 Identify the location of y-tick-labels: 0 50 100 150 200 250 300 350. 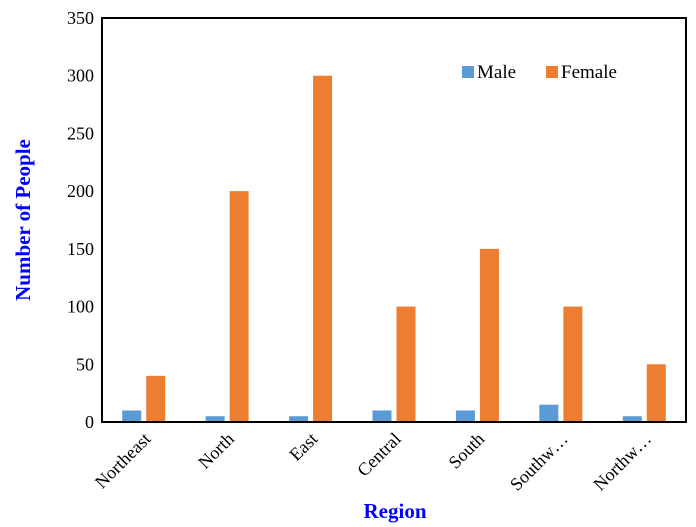
(80, 220).